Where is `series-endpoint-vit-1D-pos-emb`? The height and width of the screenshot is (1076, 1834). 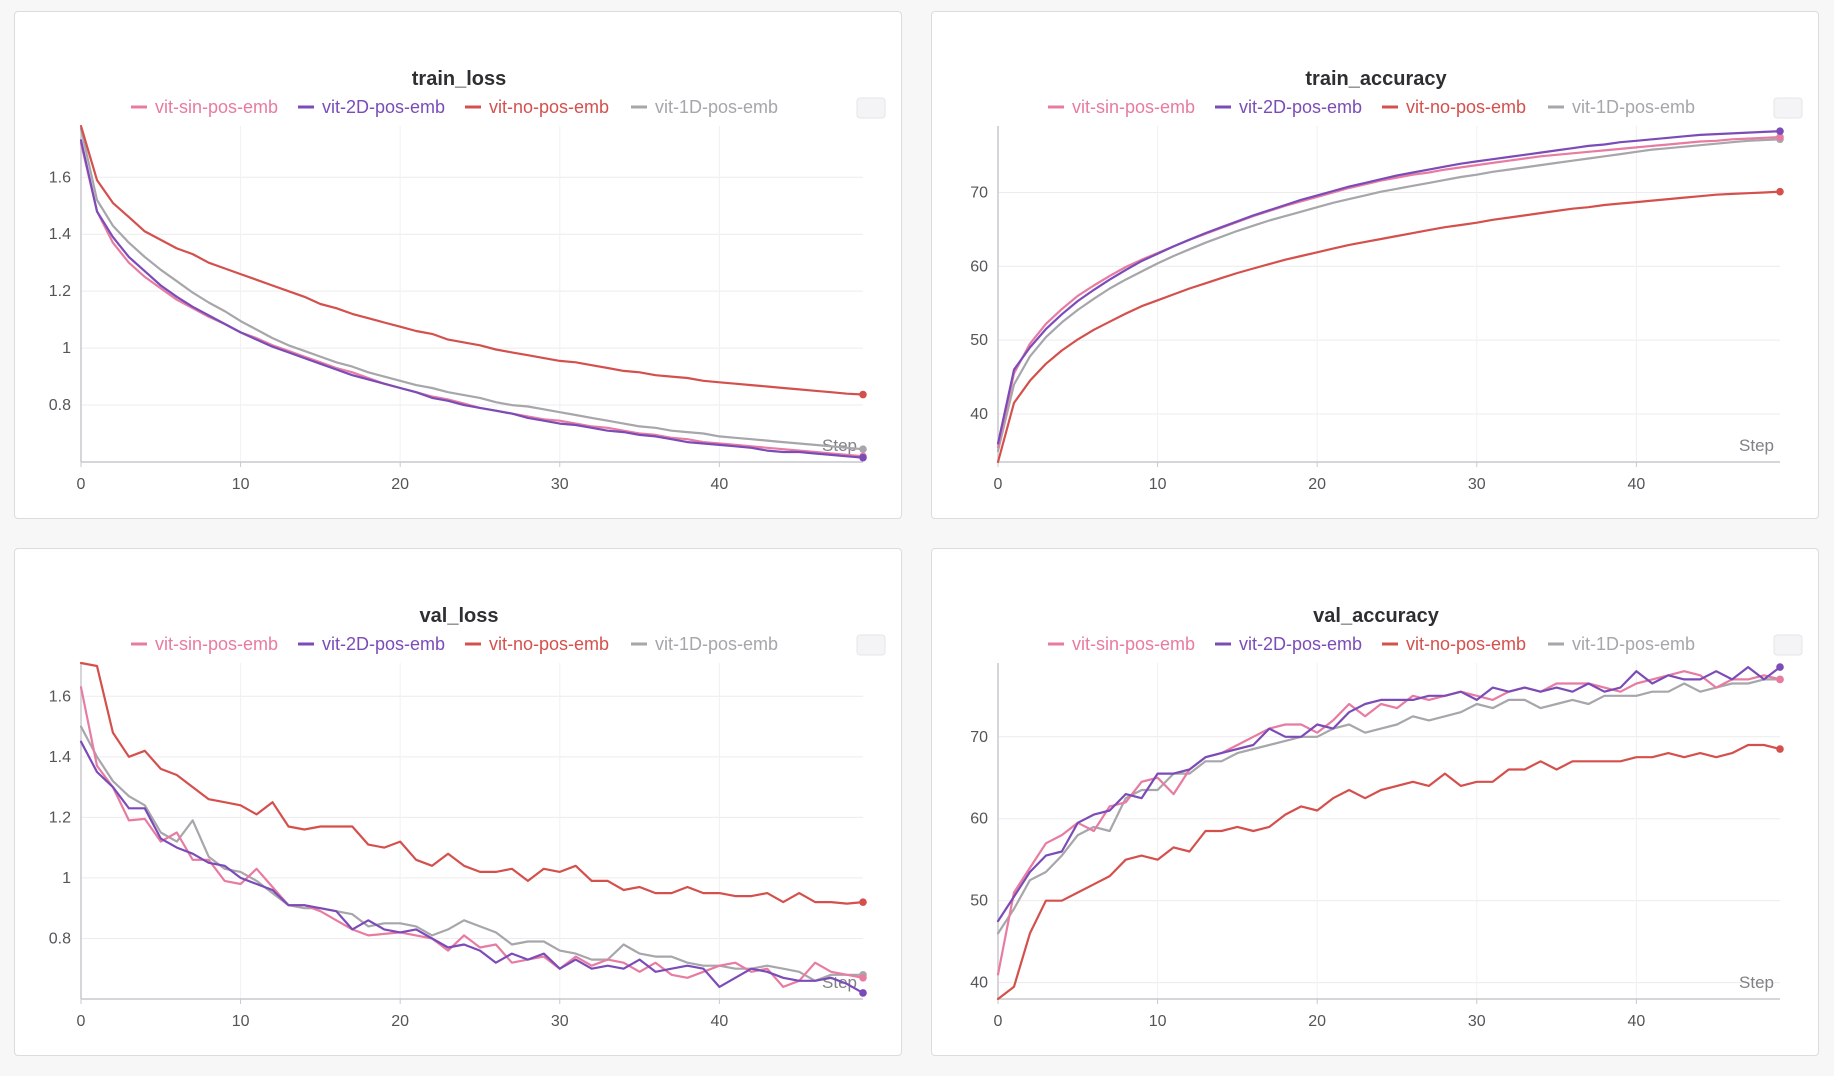
series-endpoint-vit-1D-pos-emb is located at coordinates (863, 449).